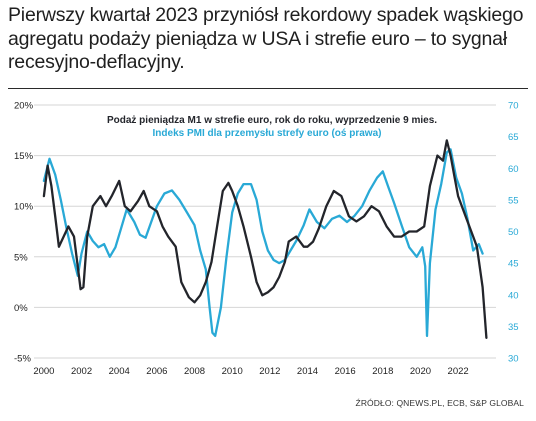 The height and width of the screenshot is (421, 536). Describe the element at coordinates (194, 371) in the screenshot. I see `x-tick-label: 2008` at that location.